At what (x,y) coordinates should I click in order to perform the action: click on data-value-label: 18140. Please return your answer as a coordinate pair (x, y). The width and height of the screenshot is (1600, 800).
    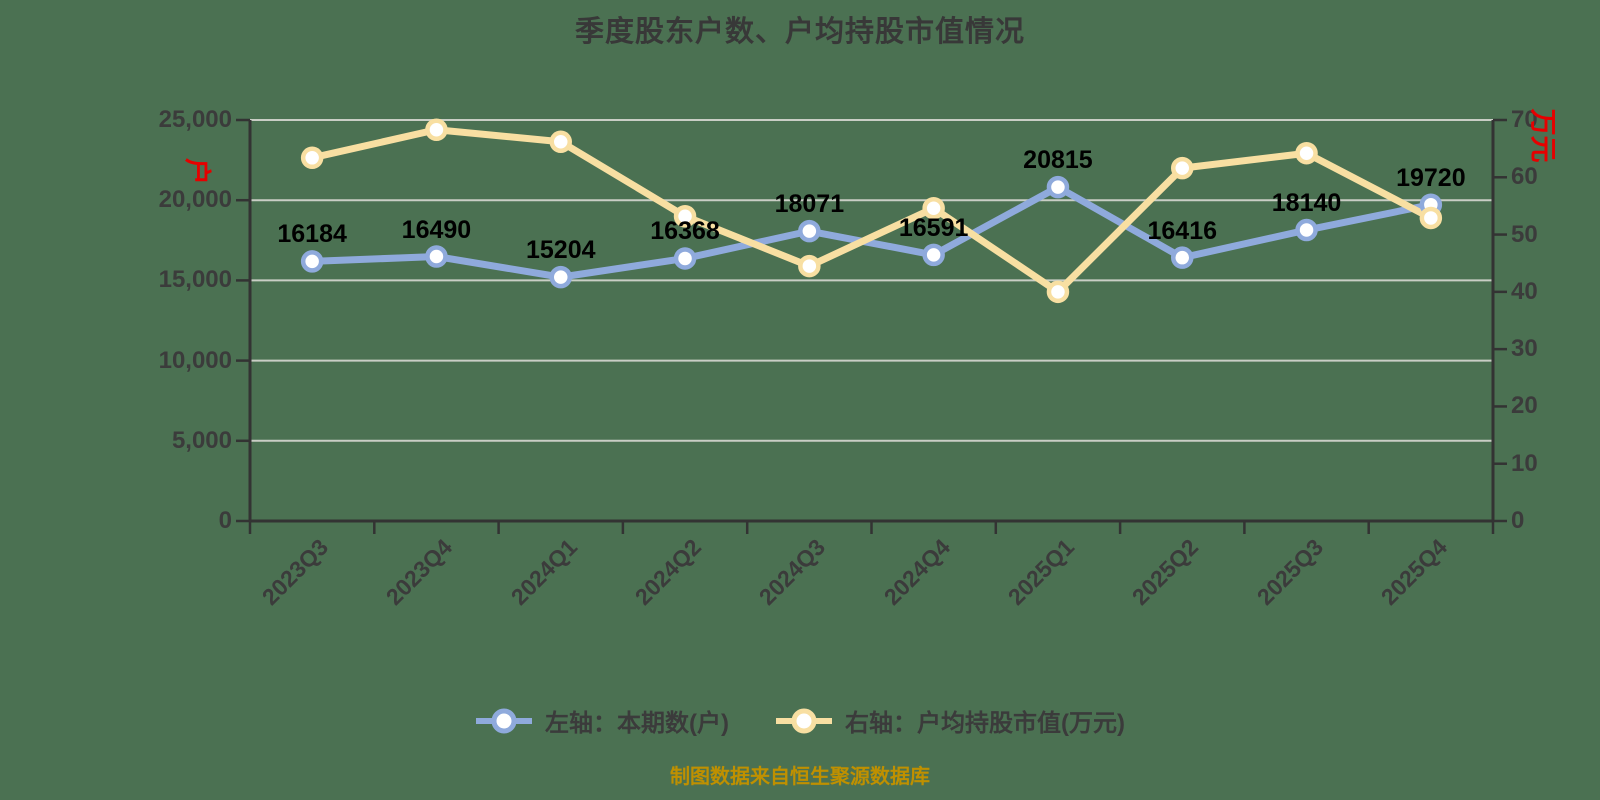
    Looking at the image, I should click on (1306, 203).